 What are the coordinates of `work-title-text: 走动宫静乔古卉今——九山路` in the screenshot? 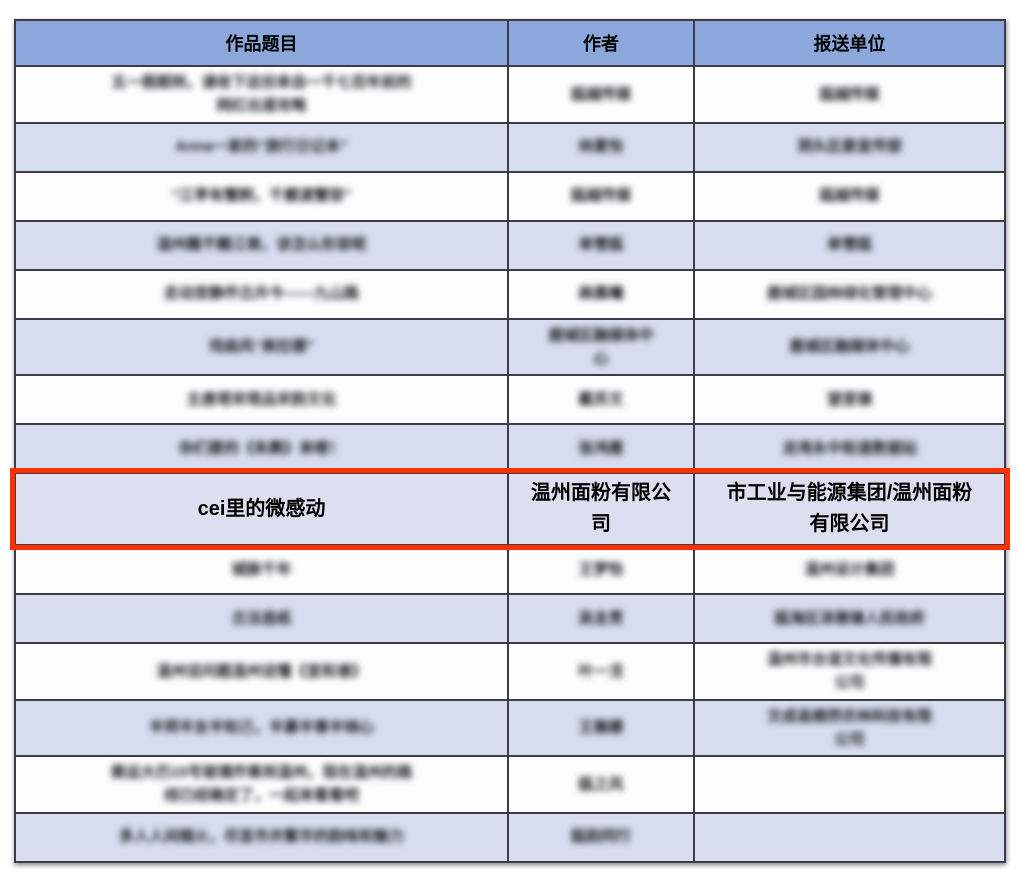 It's located at (261, 294).